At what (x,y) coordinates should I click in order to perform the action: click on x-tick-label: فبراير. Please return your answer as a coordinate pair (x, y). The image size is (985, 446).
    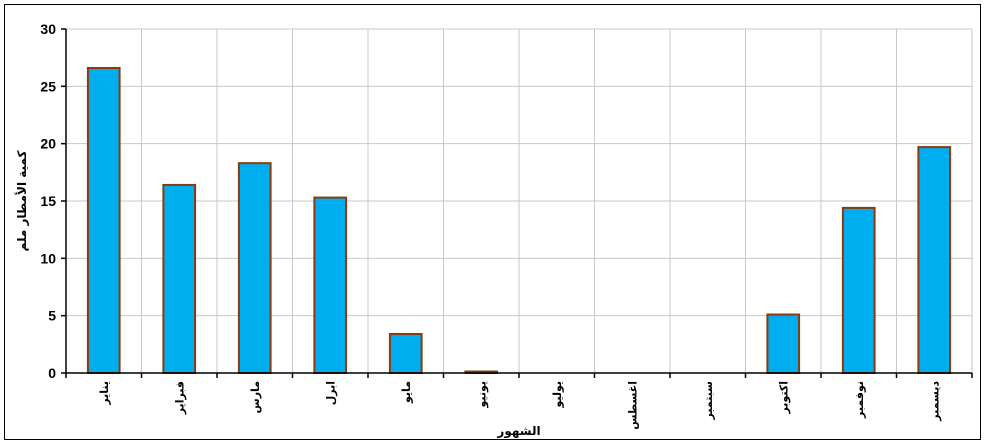
    Looking at the image, I should click on (179, 398).